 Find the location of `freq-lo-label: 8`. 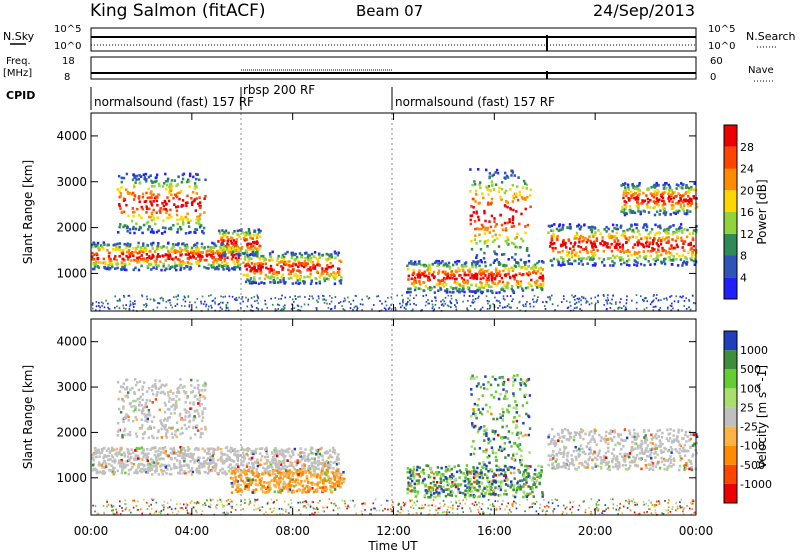

freq-lo-label: 8 is located at coordinates (67, 77).